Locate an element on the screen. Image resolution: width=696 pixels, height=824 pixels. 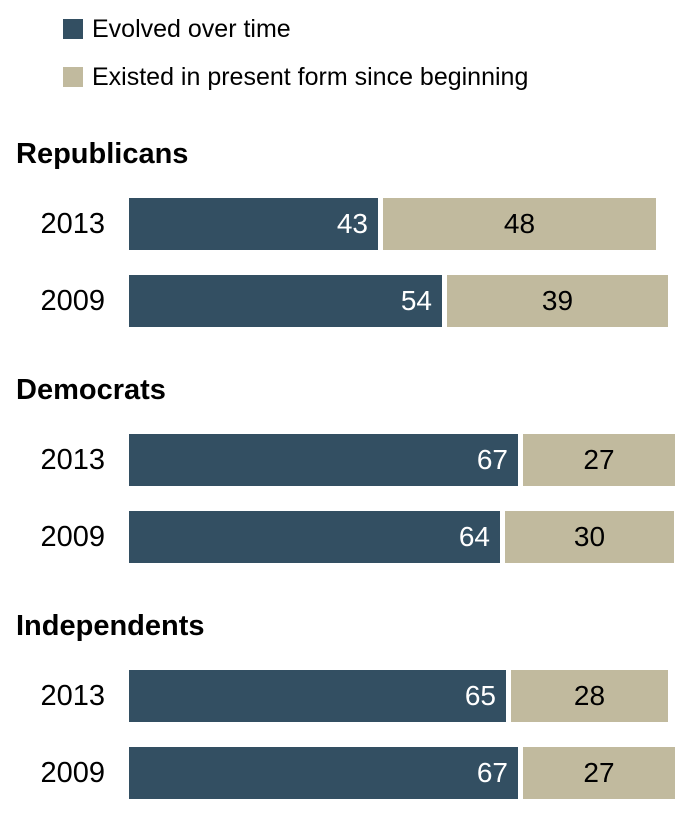
bar-segment-evolved: 65 is located at coordinates (317, 696).